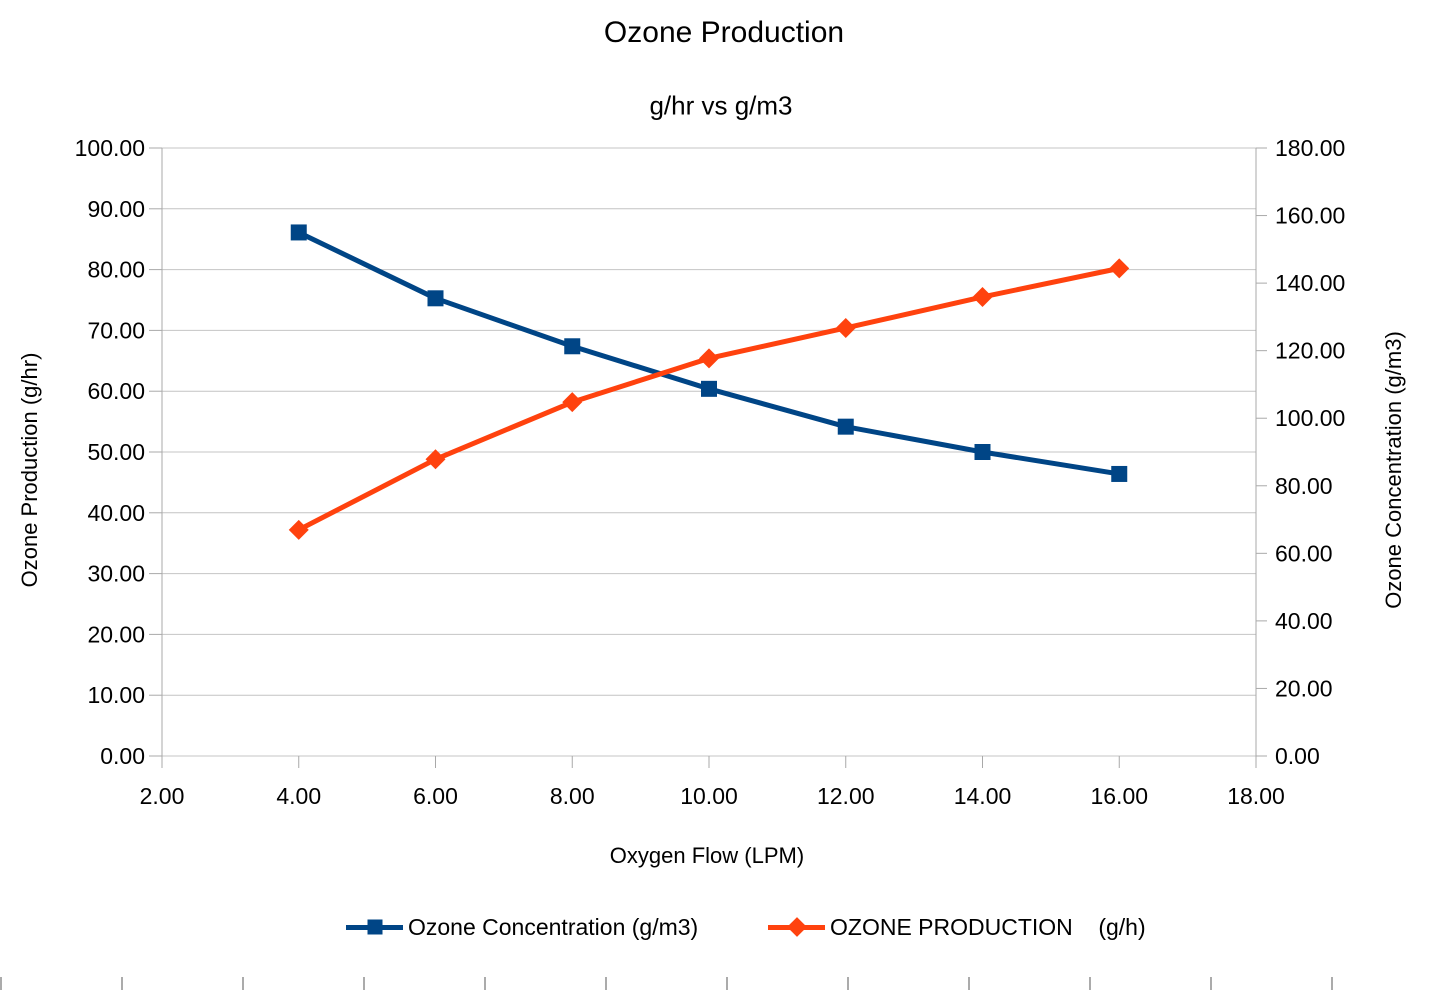 The height and width of the screenshot is (992, 1433). What do you see at coordinates (707, 855) in the screenshot?
I see `x-axis-title: Oxygen Flow (LPM)` at bounding box center [707, 855].